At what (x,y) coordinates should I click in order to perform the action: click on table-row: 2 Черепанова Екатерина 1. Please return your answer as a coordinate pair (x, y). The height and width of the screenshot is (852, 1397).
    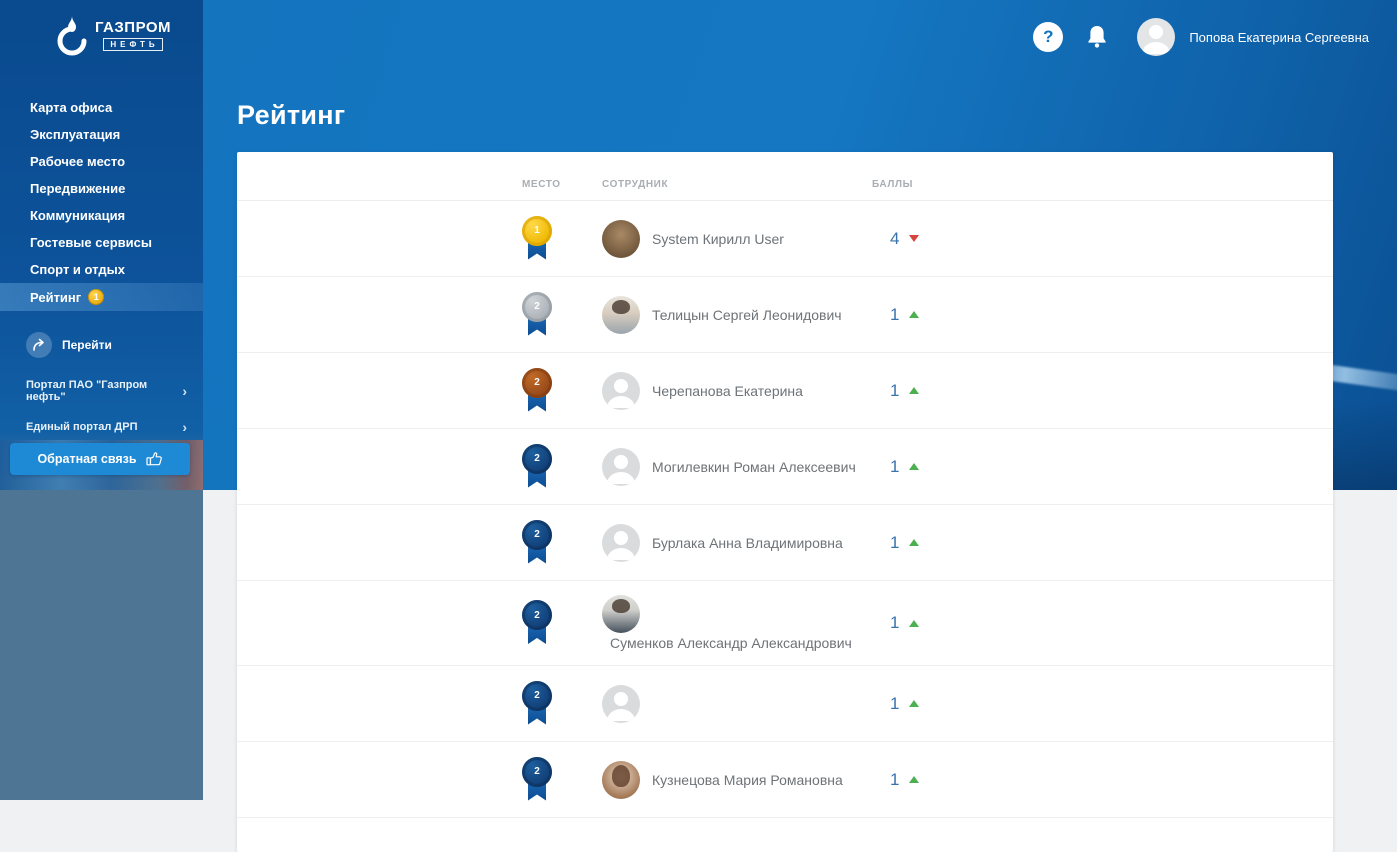
    Looking at the image, I should click on (785, 391).